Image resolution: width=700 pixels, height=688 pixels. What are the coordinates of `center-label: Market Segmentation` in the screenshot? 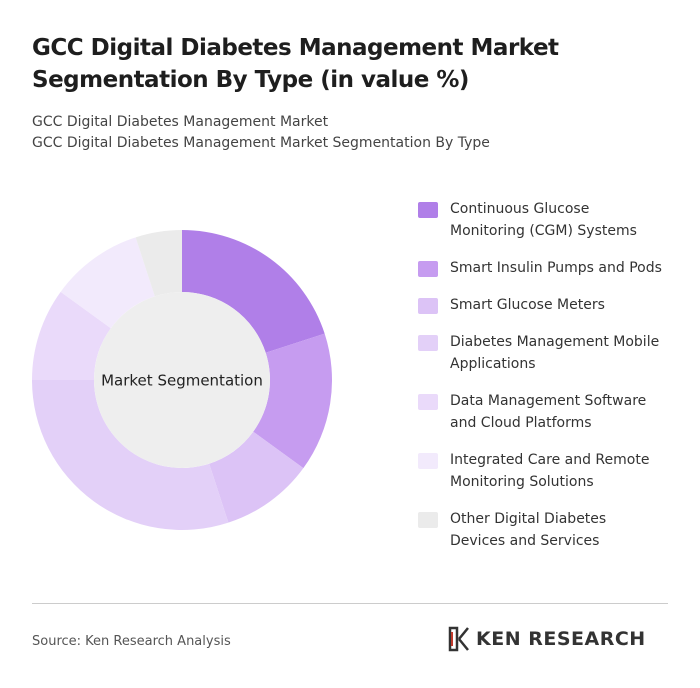 It's located at (182, 381).